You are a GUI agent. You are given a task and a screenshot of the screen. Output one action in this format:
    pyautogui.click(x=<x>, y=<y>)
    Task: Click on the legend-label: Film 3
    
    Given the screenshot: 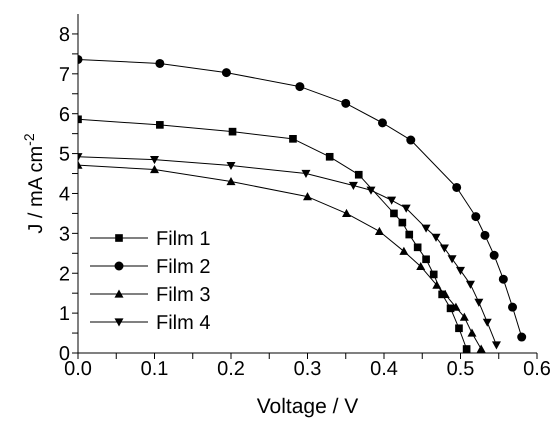 What is the action you would take?
    pyautogui.click(x=183, y=295)
    